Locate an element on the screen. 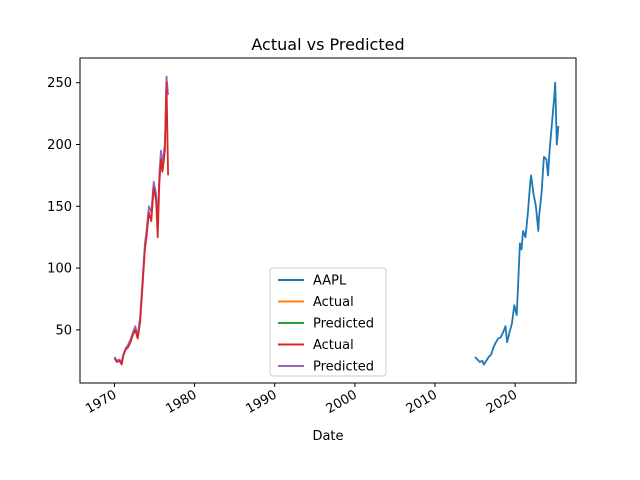  y-axis: 50 100 150 200 250 is located at coordinates (63, 207).